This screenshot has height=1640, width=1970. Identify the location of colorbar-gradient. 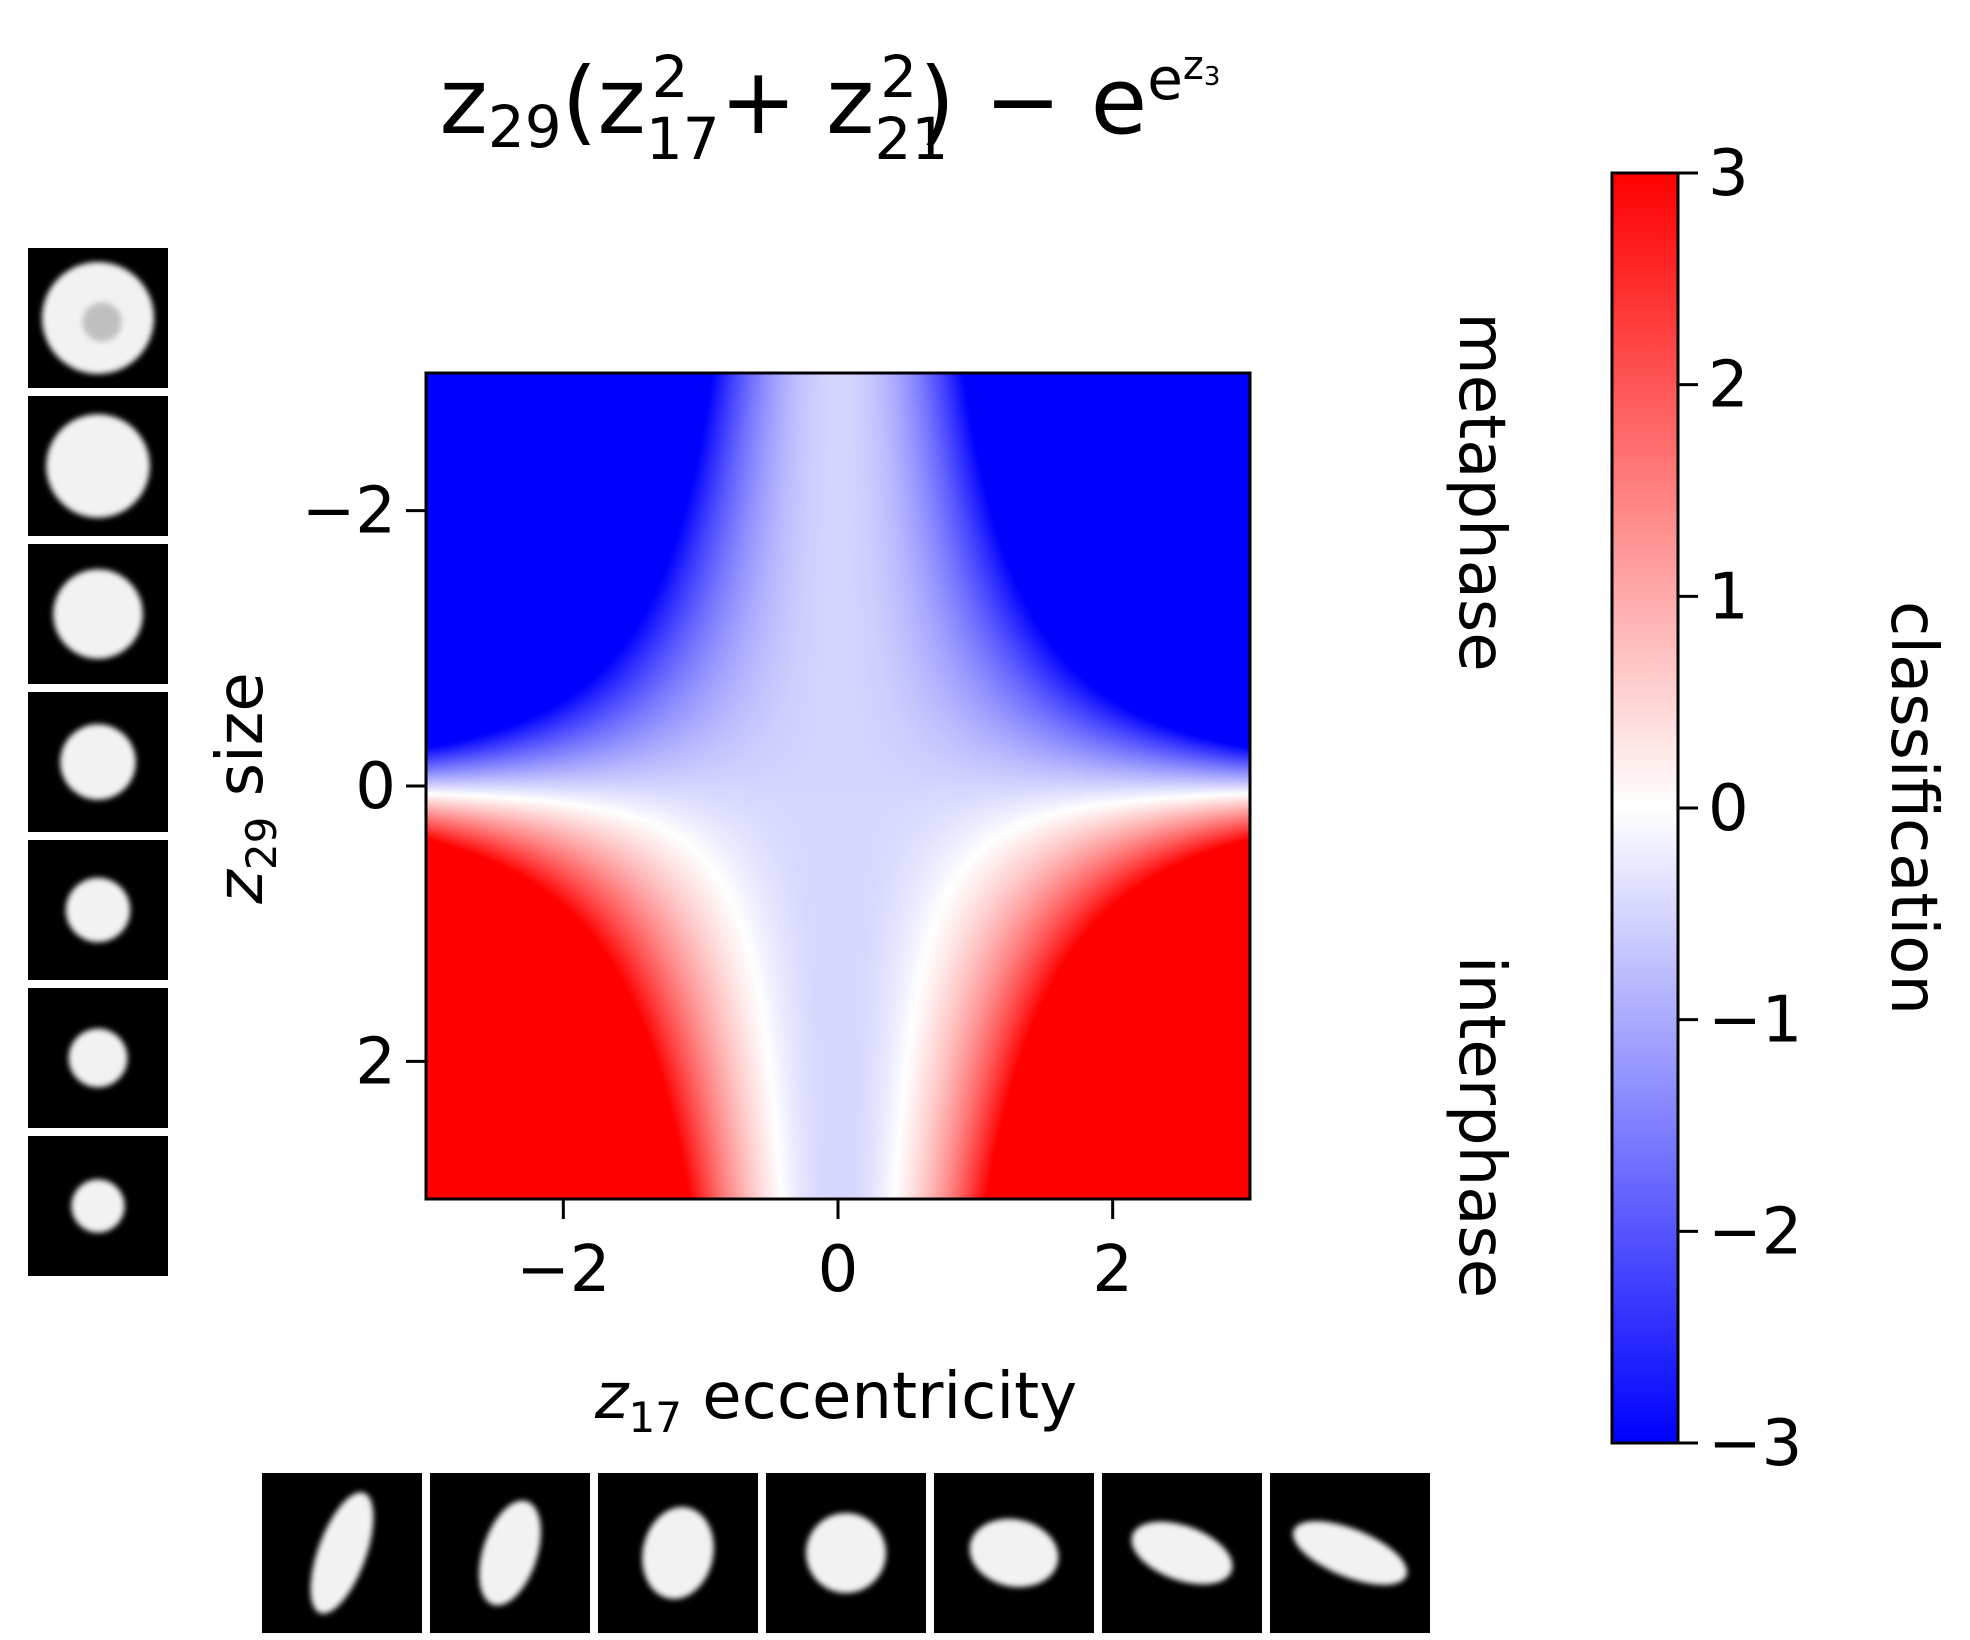
(1645, 808).